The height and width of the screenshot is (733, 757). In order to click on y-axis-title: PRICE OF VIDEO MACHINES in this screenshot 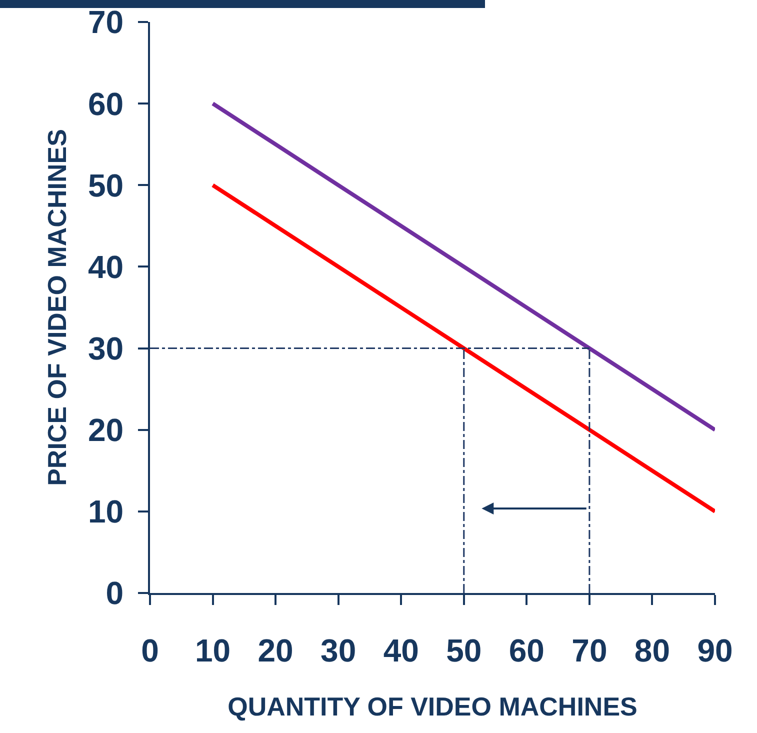, I will do `click(57, 307)`.